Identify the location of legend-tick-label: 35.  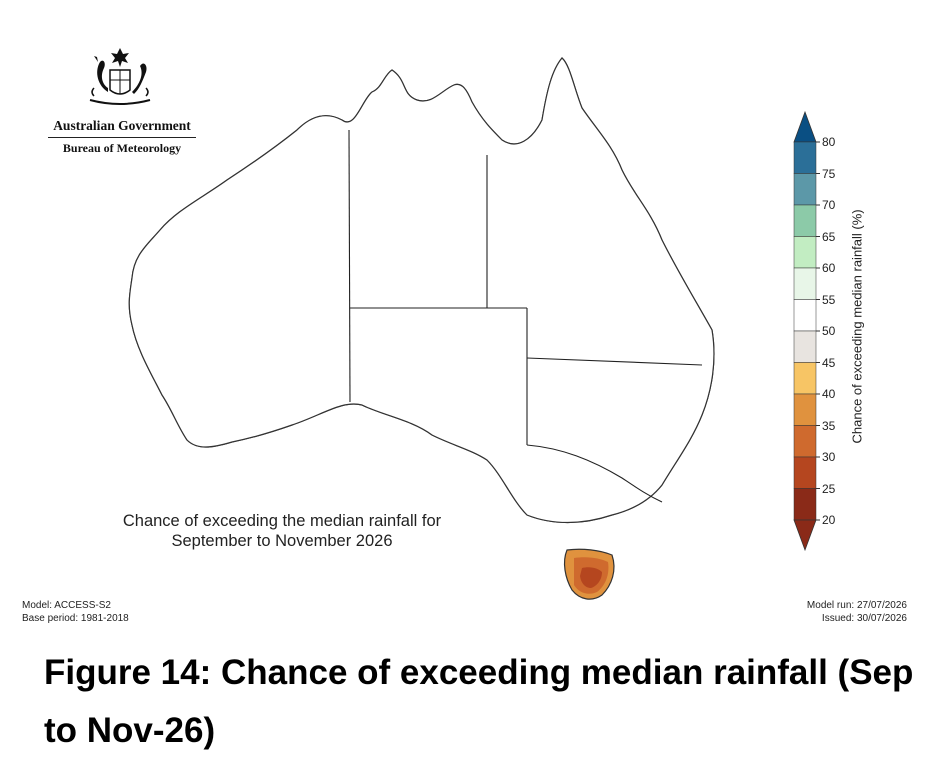
(829, 425).